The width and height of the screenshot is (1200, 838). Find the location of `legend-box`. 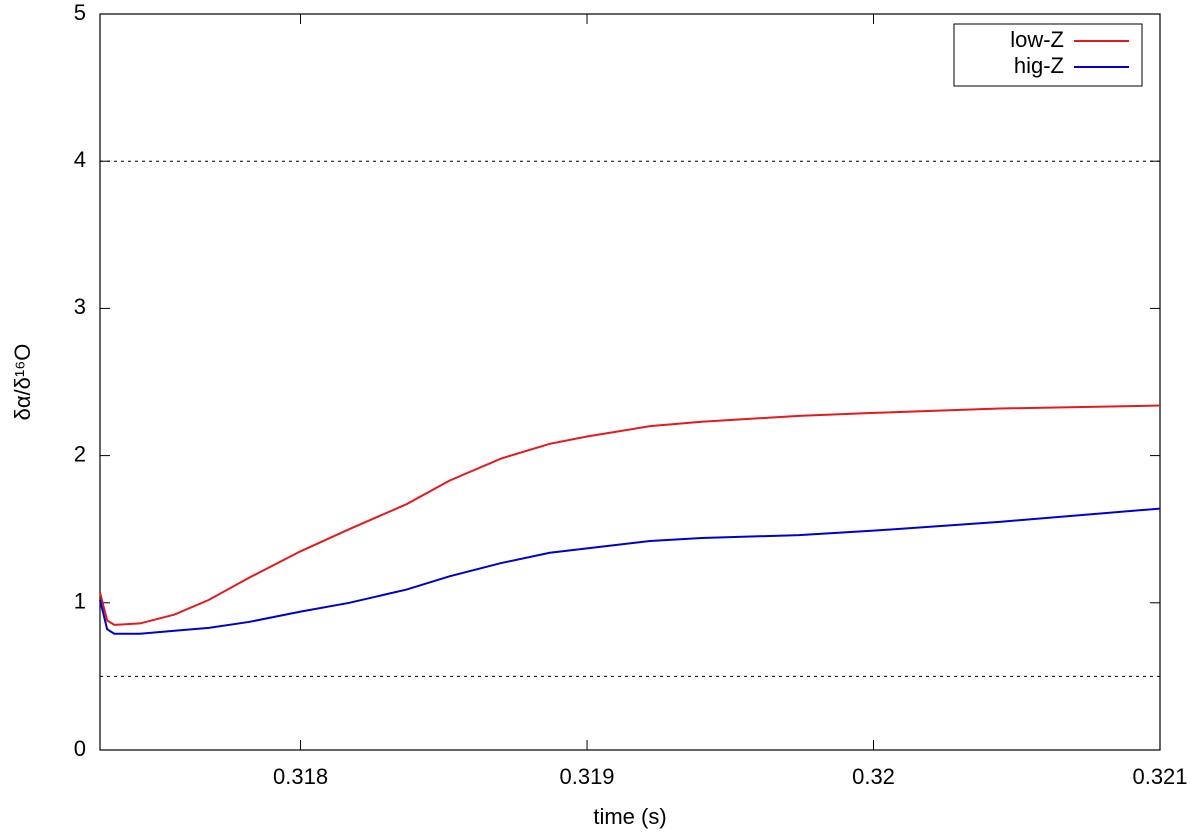

legend-box is located at coordinates (1048, 55).